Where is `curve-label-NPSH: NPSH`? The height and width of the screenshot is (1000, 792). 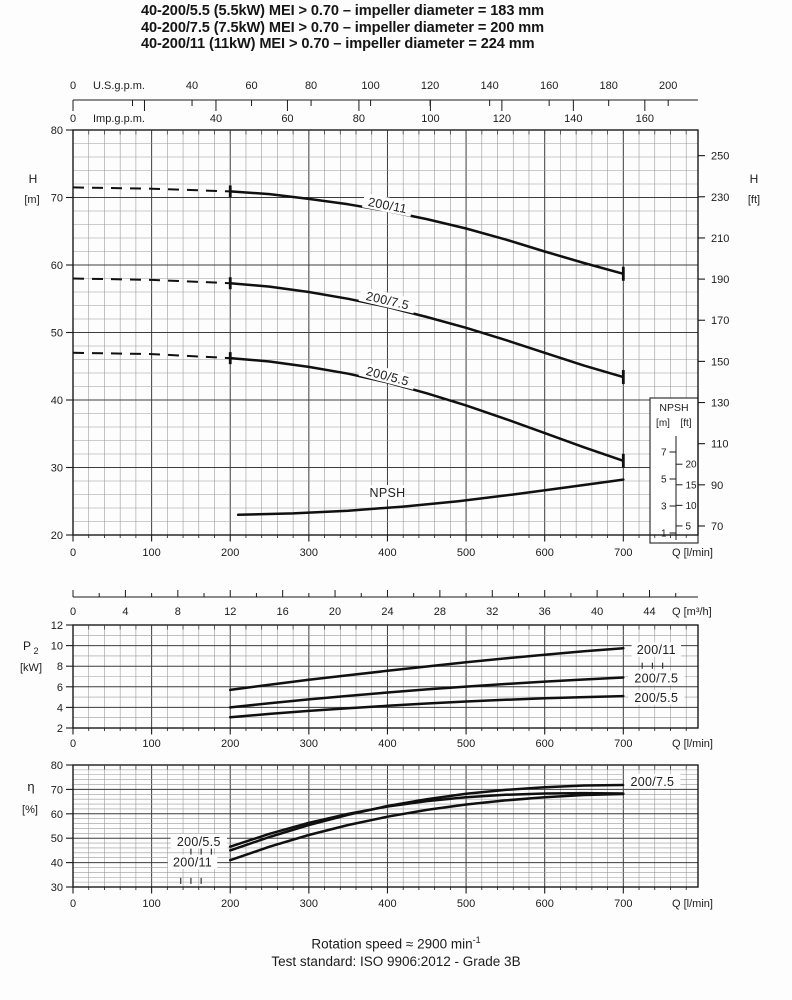 curve-label-NPSH: NPSH is located at coordinates (388, 492).